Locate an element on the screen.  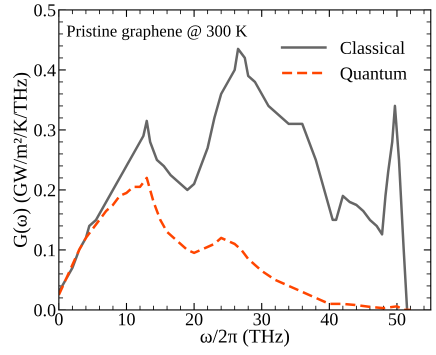
x-tick-label: 0 is located at coordinates (59, 319).